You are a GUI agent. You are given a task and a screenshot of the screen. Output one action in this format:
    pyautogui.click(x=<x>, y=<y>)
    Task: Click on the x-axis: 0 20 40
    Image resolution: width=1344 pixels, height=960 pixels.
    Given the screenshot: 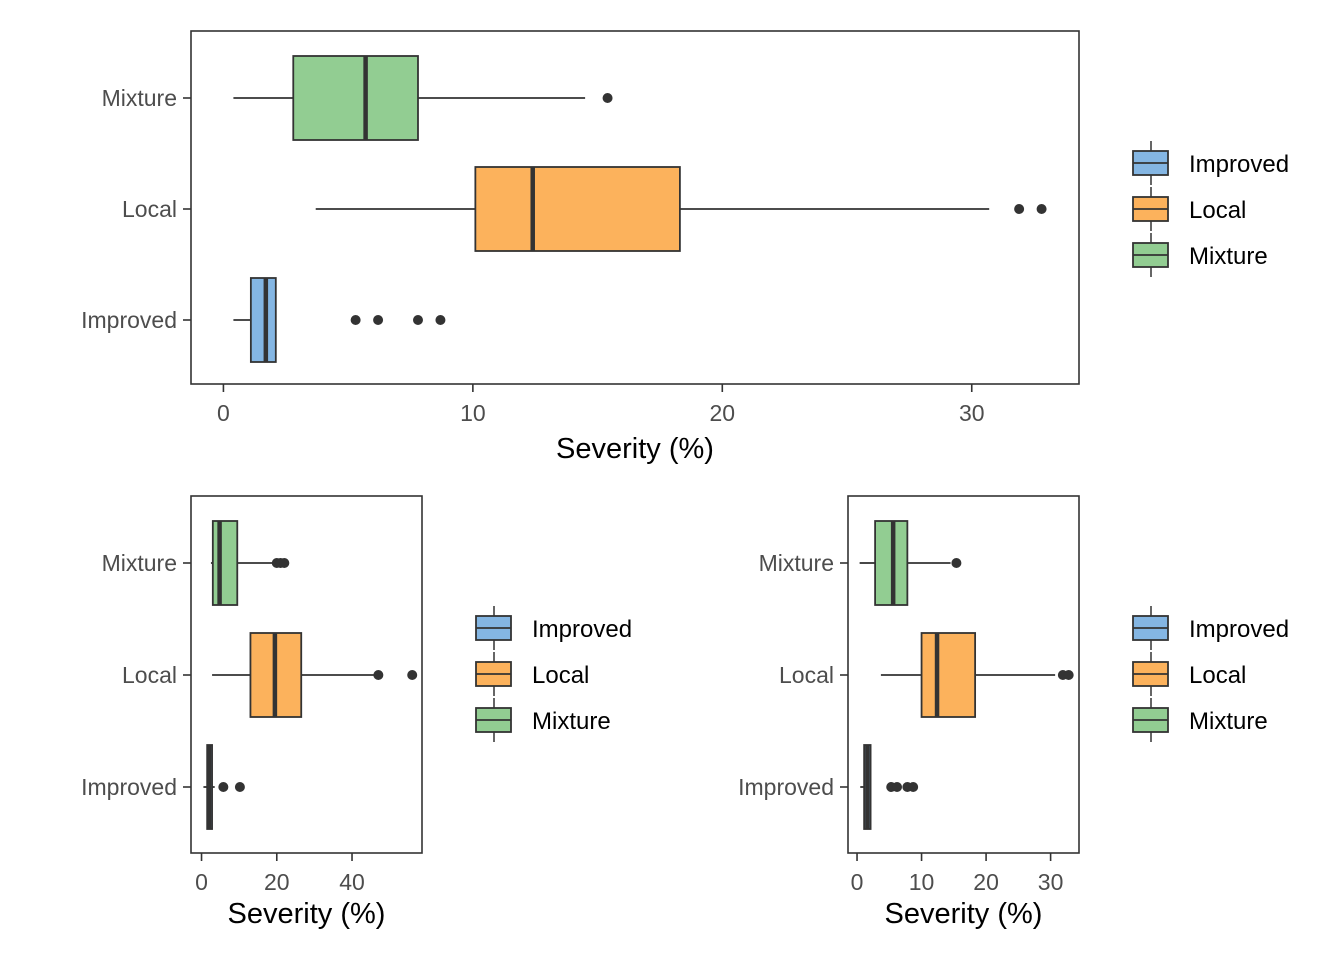 What is the action you would take?
    pyautogui.click(x=280, y=874)
    